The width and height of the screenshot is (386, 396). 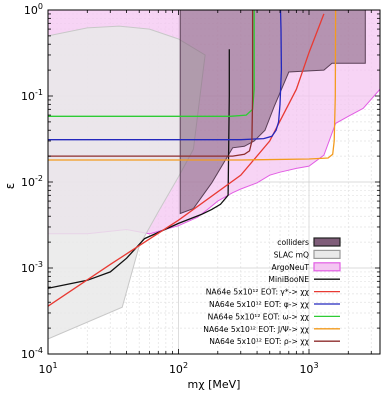 I want to click on legend-label-2: ArgoNeuT, so click(x=291, y=267).